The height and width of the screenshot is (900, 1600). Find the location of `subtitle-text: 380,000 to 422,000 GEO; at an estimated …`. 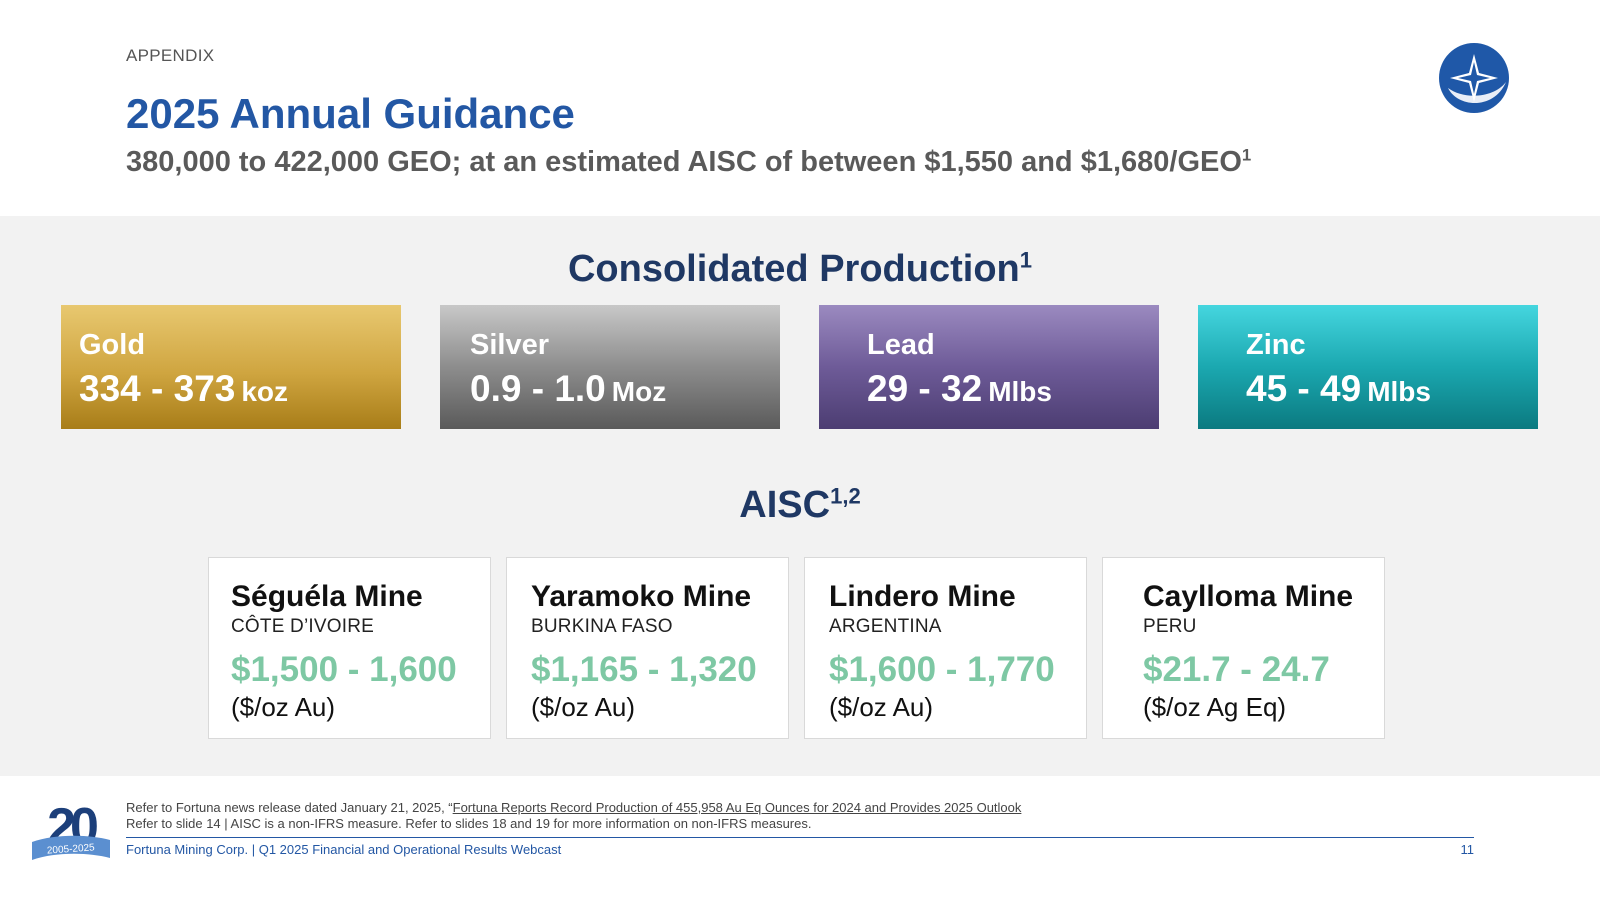

subtitle-text: 380,000 to 422,000 GEO; at an estimated … is located at coordinates (684, 162).